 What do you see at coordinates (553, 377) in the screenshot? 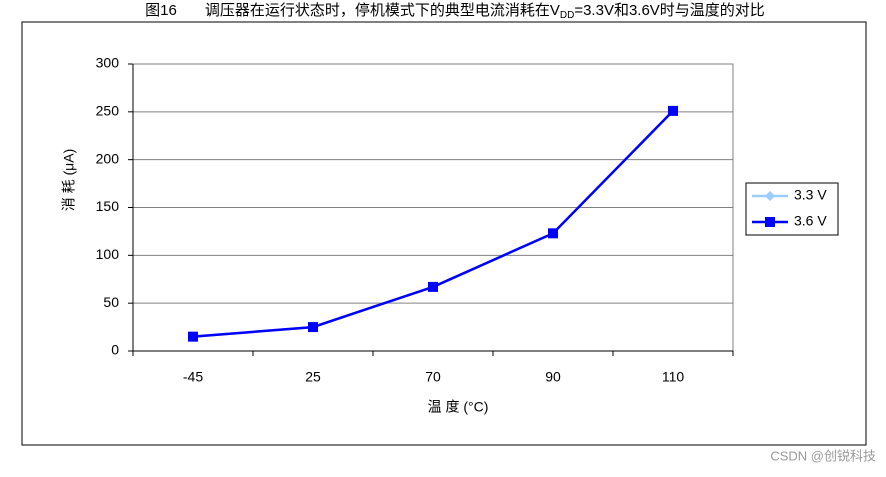
I see `x-tick-label: 90` at bounding box center [553, 377].